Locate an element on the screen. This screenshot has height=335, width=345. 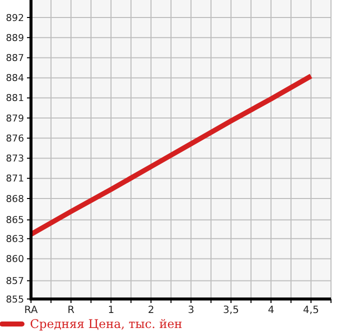
legend-label: Средняя Цена, тыс. йен is located at coordinates (106, 324).